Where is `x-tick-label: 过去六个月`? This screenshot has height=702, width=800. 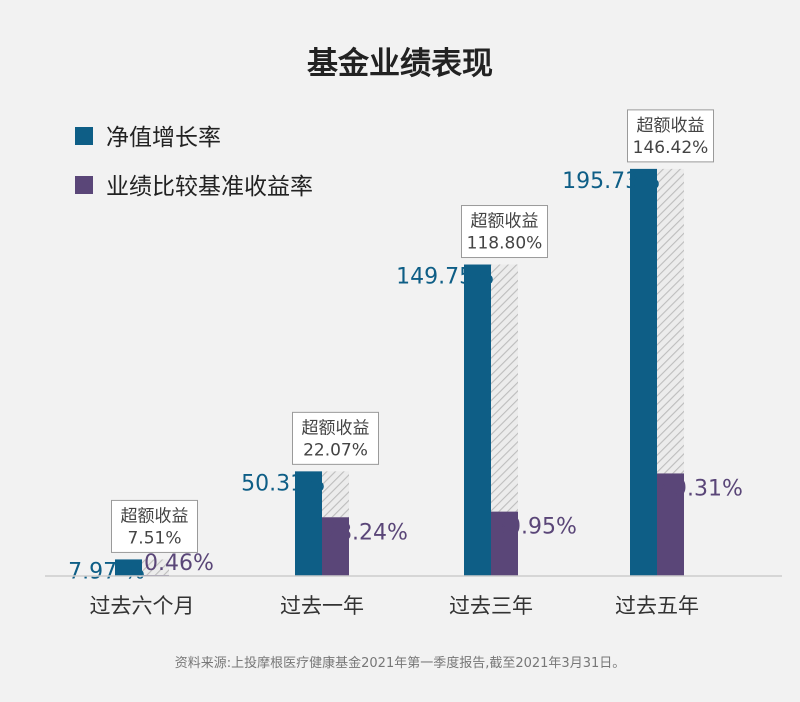 x-tick-label: 过去六个月 is located at coordinates (142, 606).